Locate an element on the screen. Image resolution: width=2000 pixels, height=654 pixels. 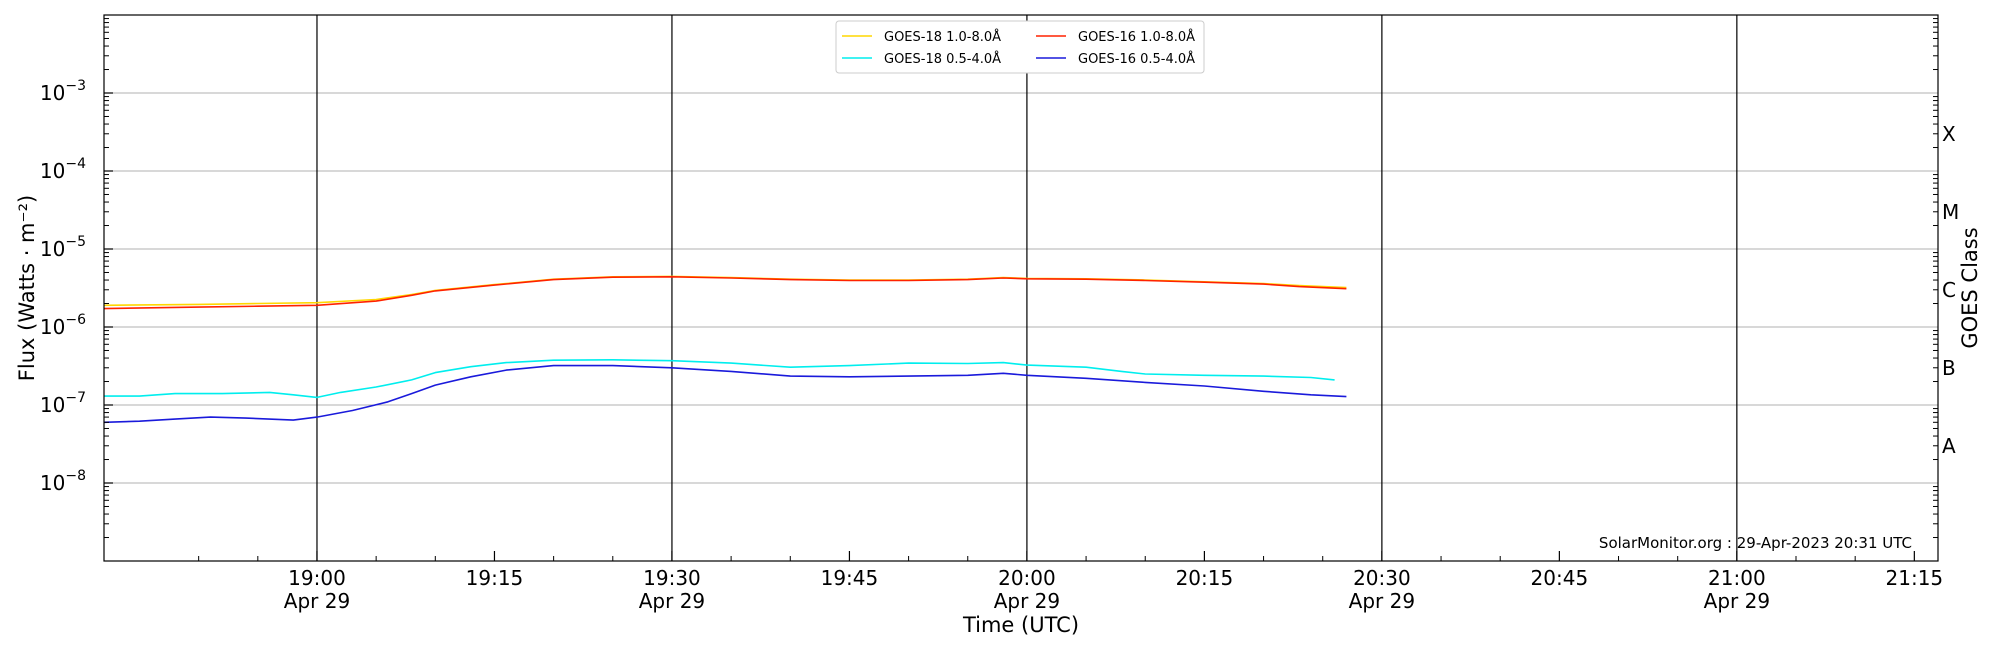
goes-class-axis-title: GOES Class is located at coordinates (1970, 287).